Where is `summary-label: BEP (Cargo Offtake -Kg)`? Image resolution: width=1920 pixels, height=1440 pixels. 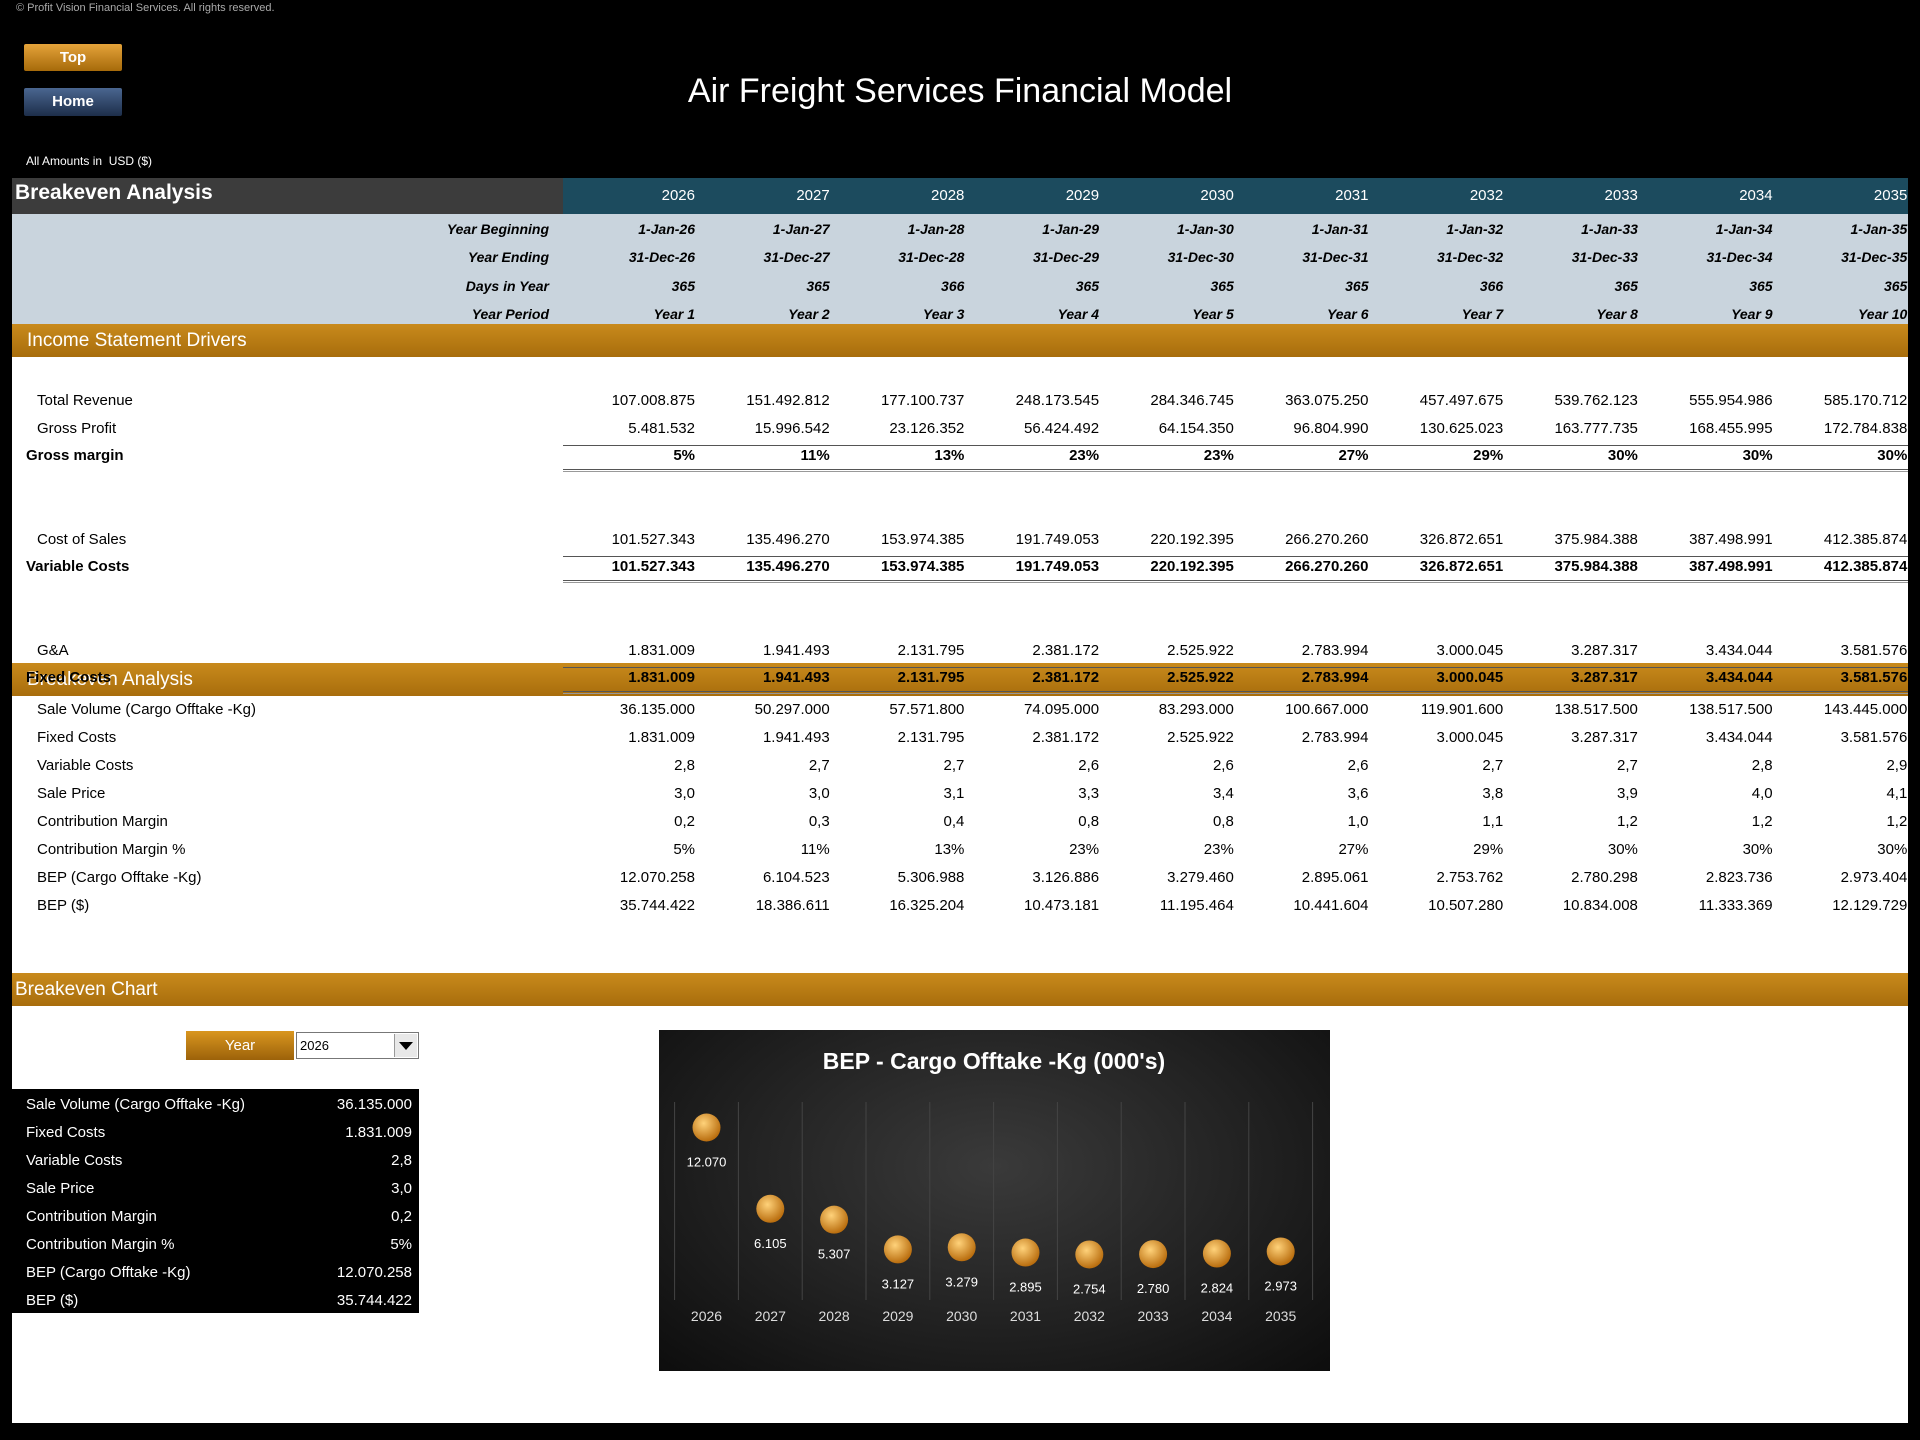 summary-label: BEP (Cargo Offtake -Kg) is located at coordinates (108, 1272).